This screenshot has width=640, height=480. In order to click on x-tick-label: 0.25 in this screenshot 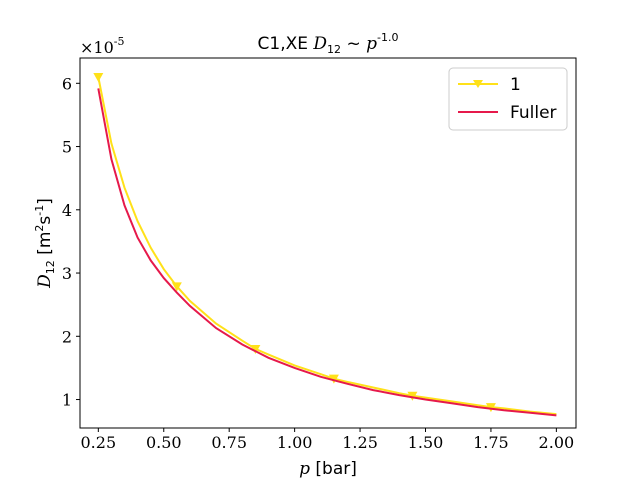, I will do `click(99, 442)`.